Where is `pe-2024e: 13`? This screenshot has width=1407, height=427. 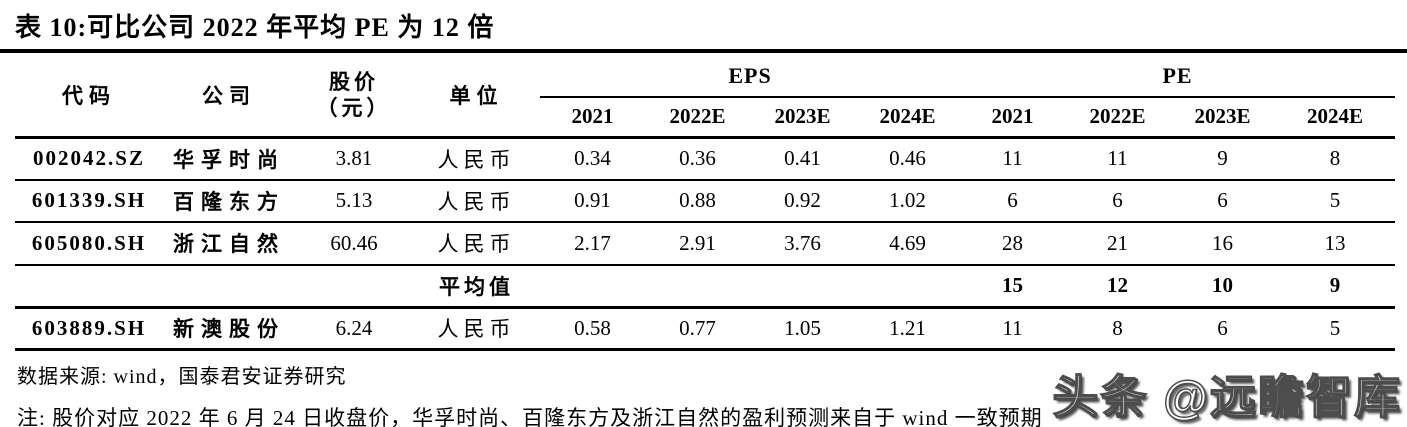
pe-2024e: 13 is located at coordinates (1335, 244).